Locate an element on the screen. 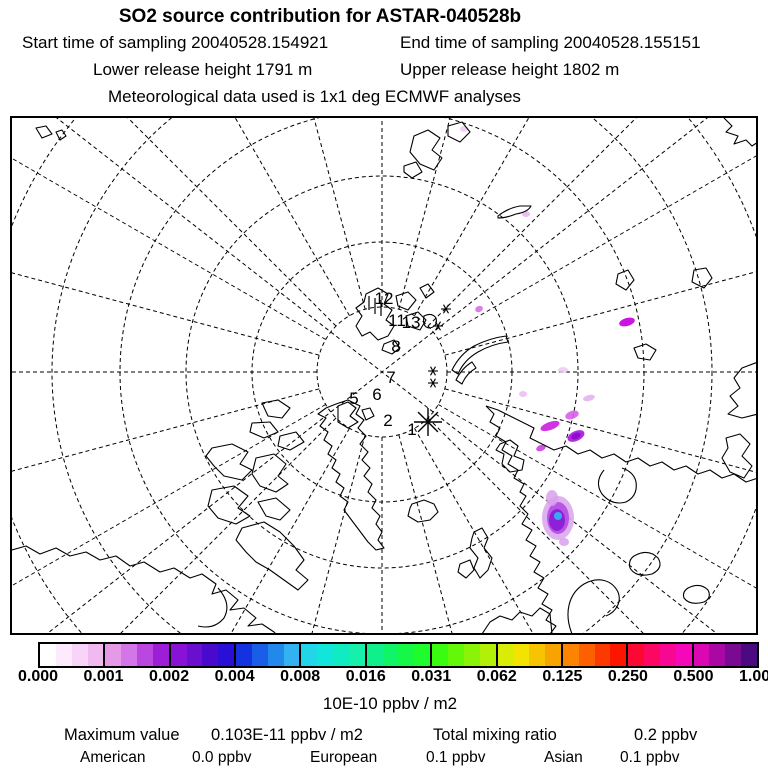  end-time-label: End time of sampling 20040528.155151 is located at coordinates (550, 42).